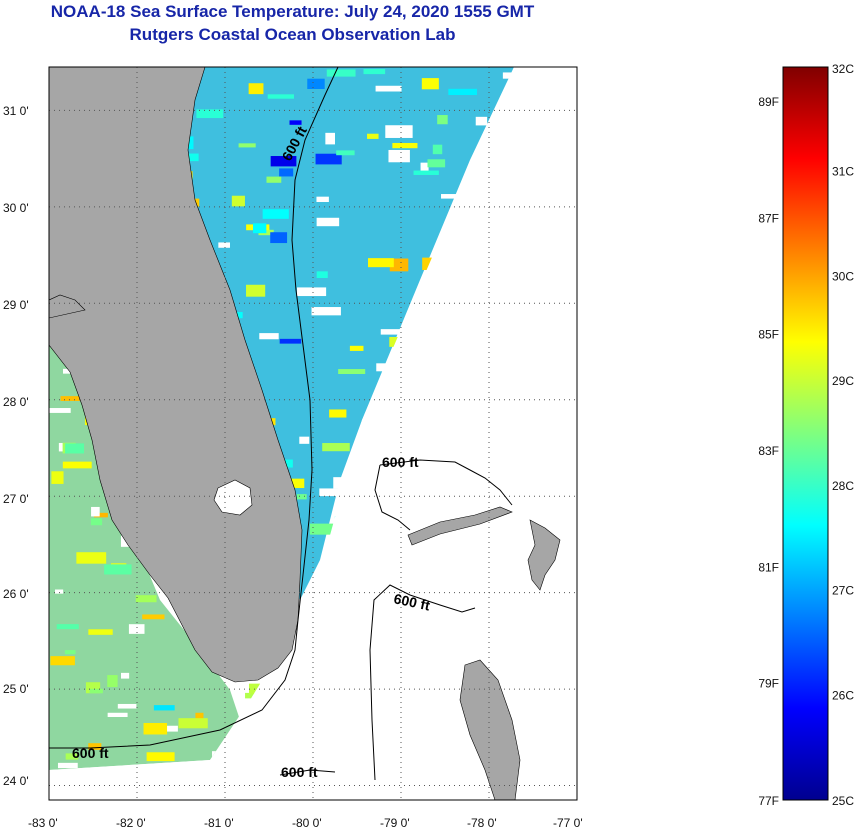 The width and height of the screenshot is (864, 832). Describe the element at coordinates (16, 594) in the screenshot. I see `lat-tick-label: 26 0'` at that location.